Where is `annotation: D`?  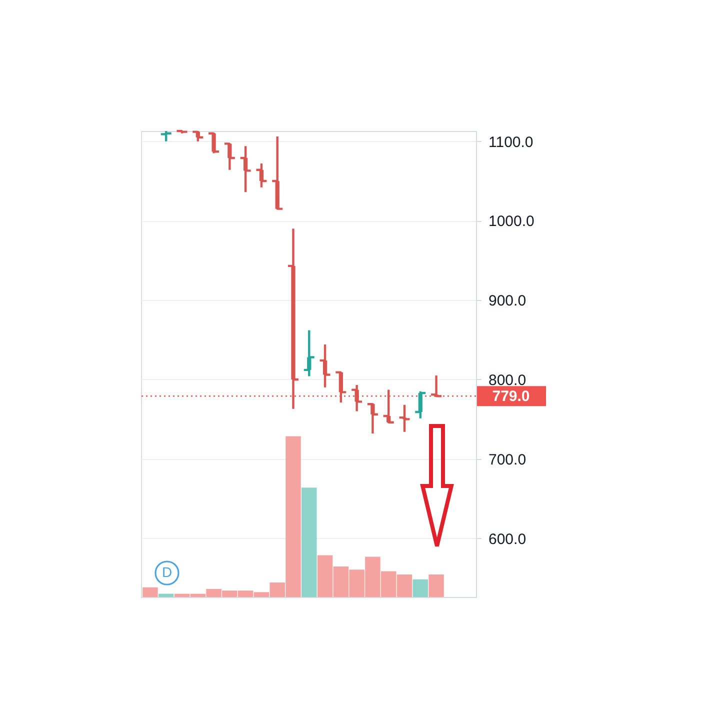
annotation: D is located at coordinates (167, 572).